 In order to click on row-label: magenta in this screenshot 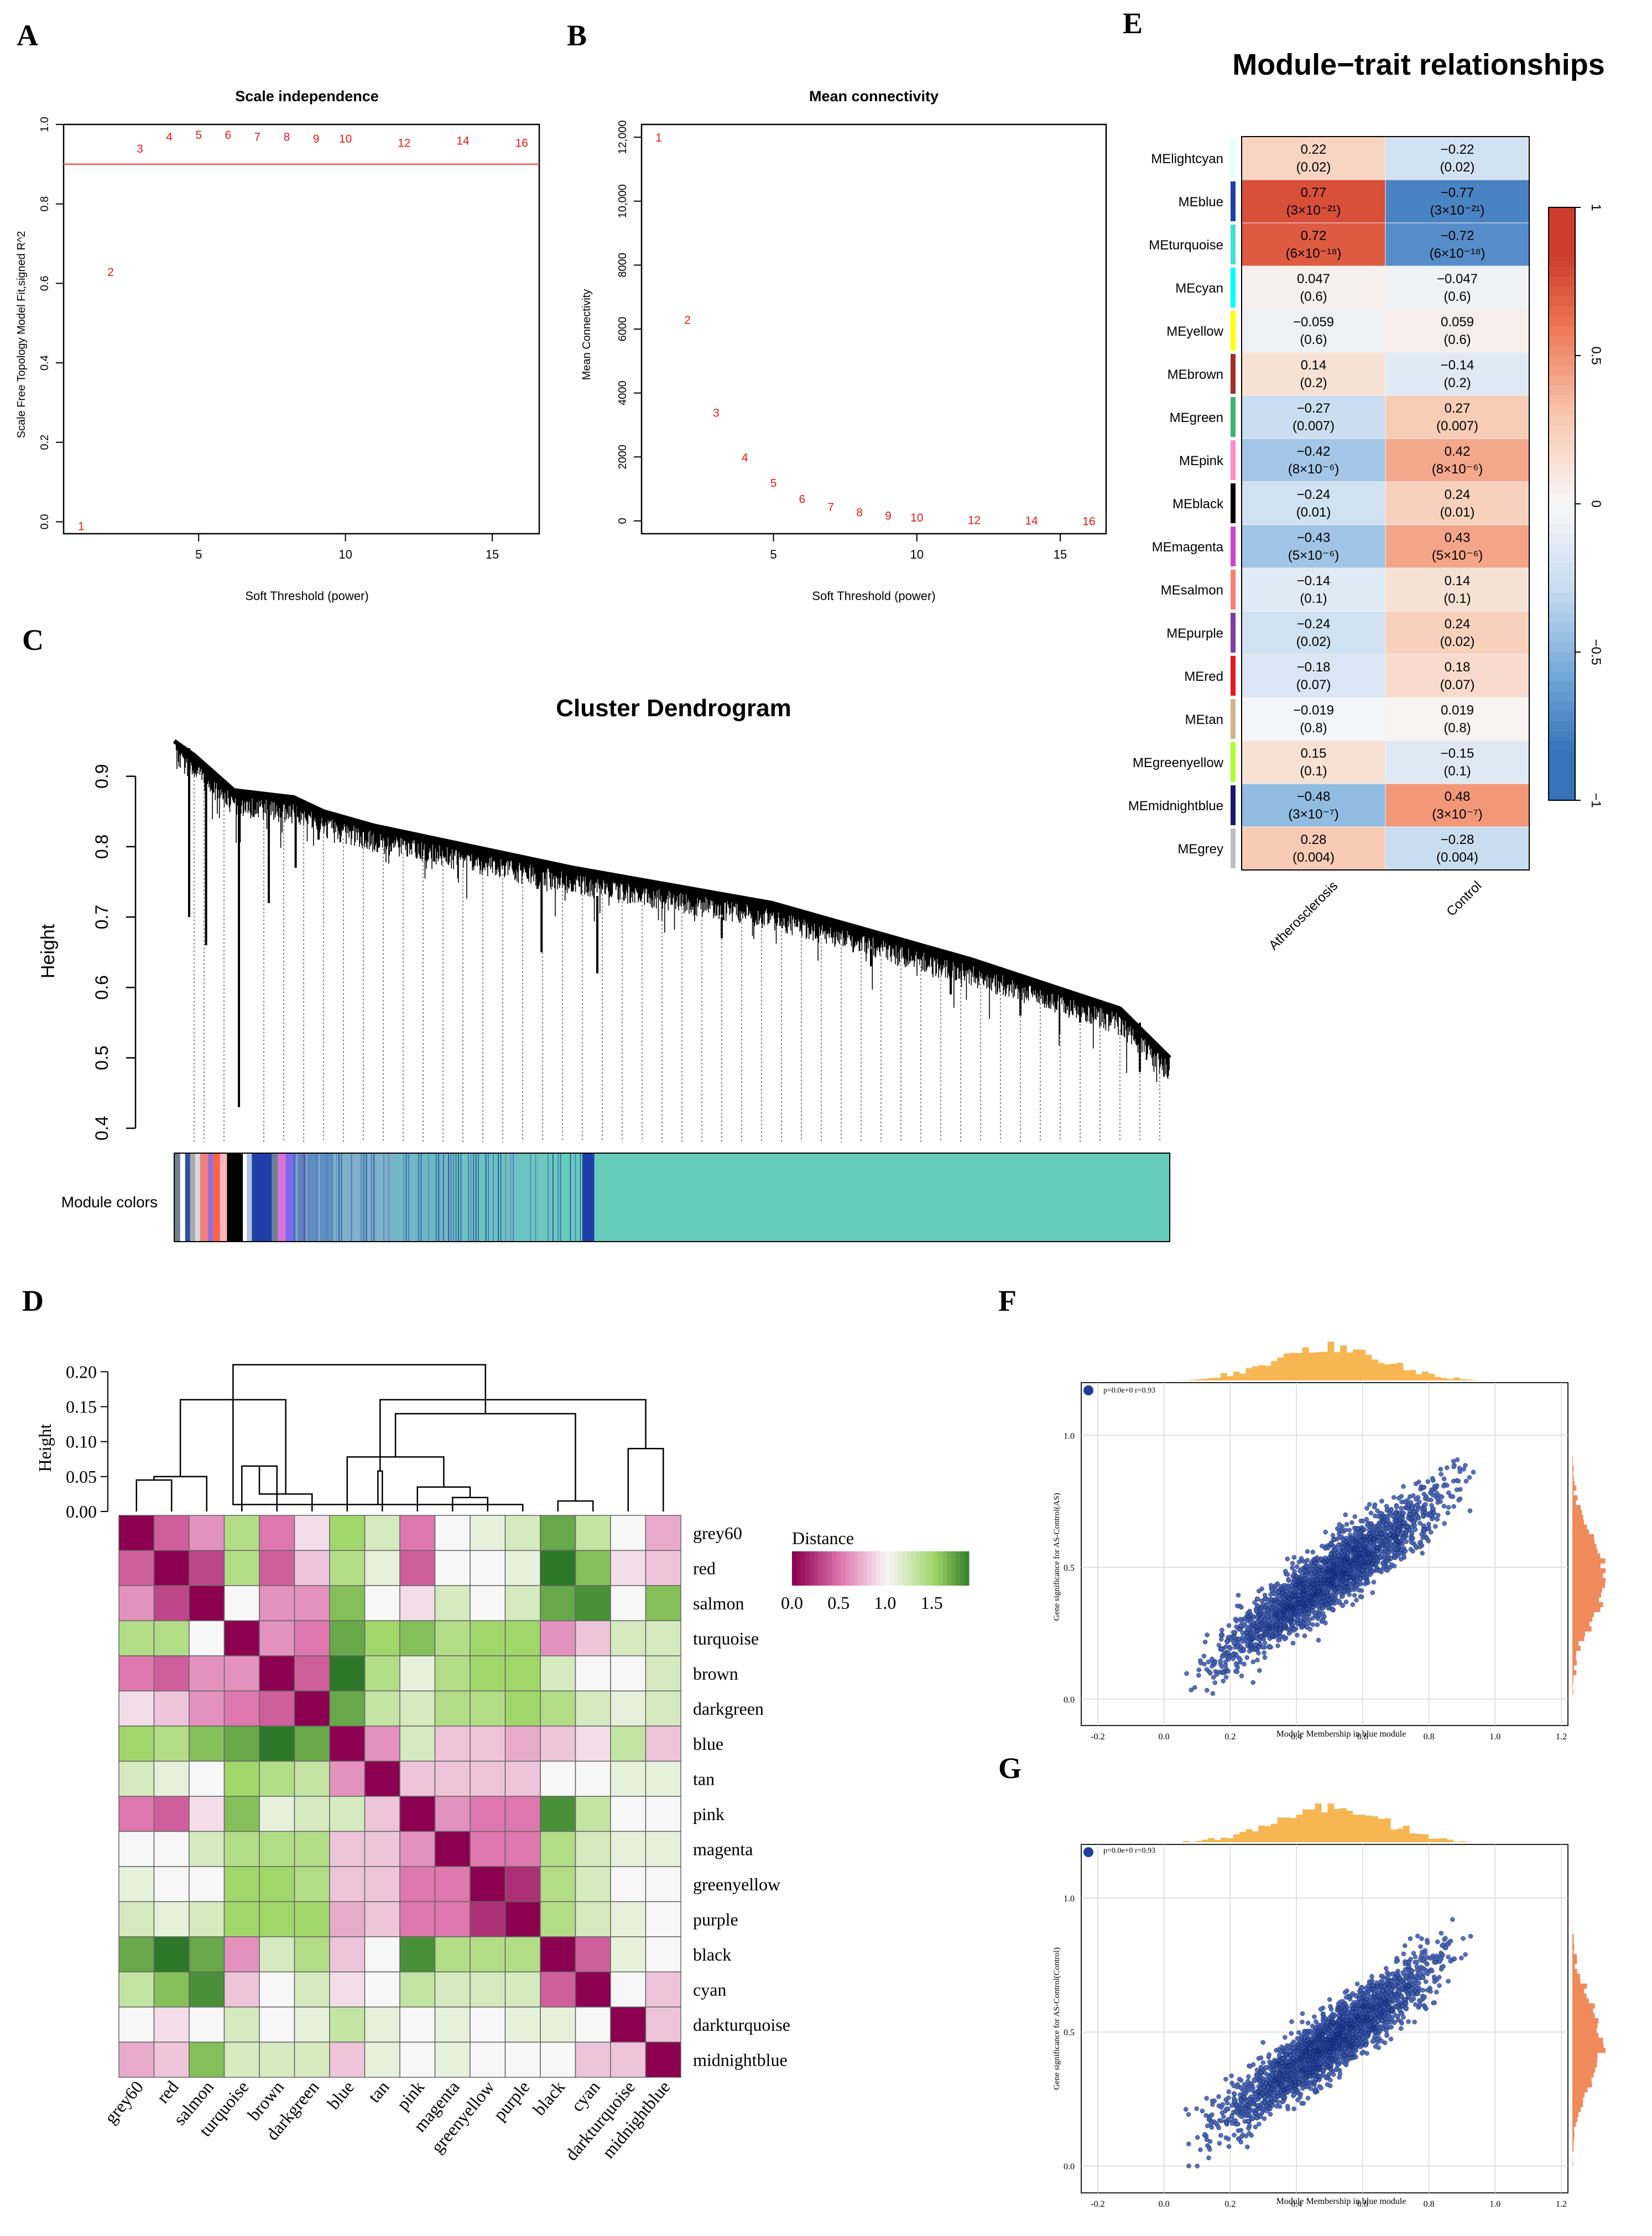, I will do `click(723, 1849)`.